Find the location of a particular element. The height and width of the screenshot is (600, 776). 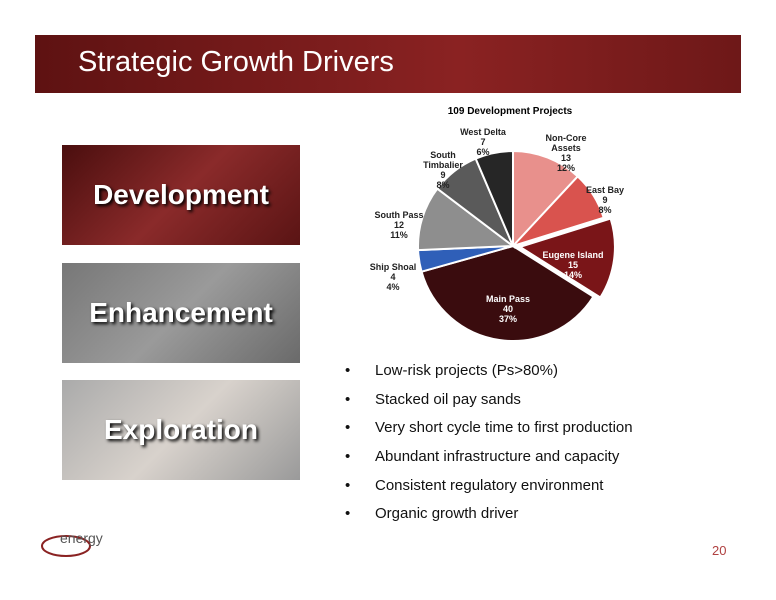

value-label: 15 is located at coordinates (572, 265).